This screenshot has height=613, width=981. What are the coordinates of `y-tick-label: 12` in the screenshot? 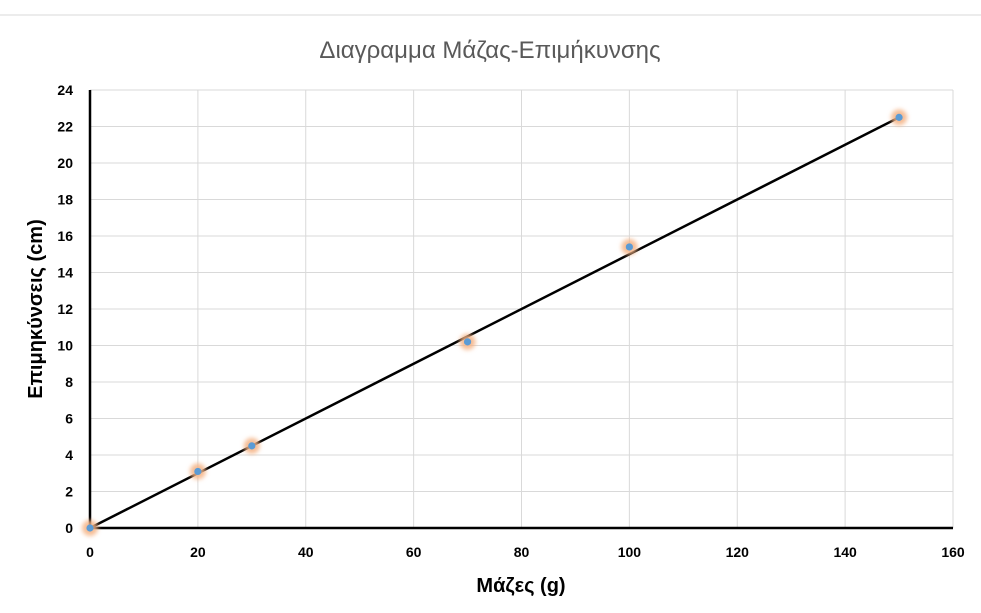 It's located at (65, 309).